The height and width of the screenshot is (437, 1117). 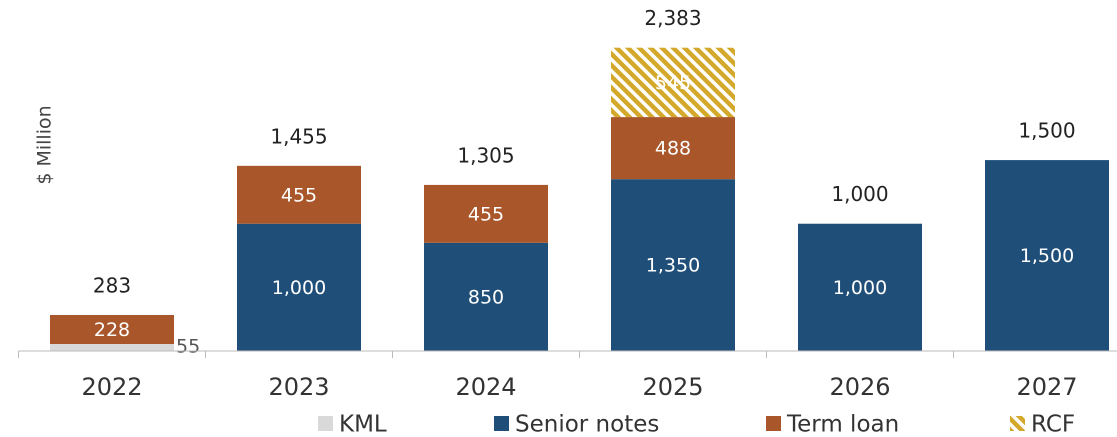 I want to click on x-tick-label: 2024, so click(x=485, y=387).